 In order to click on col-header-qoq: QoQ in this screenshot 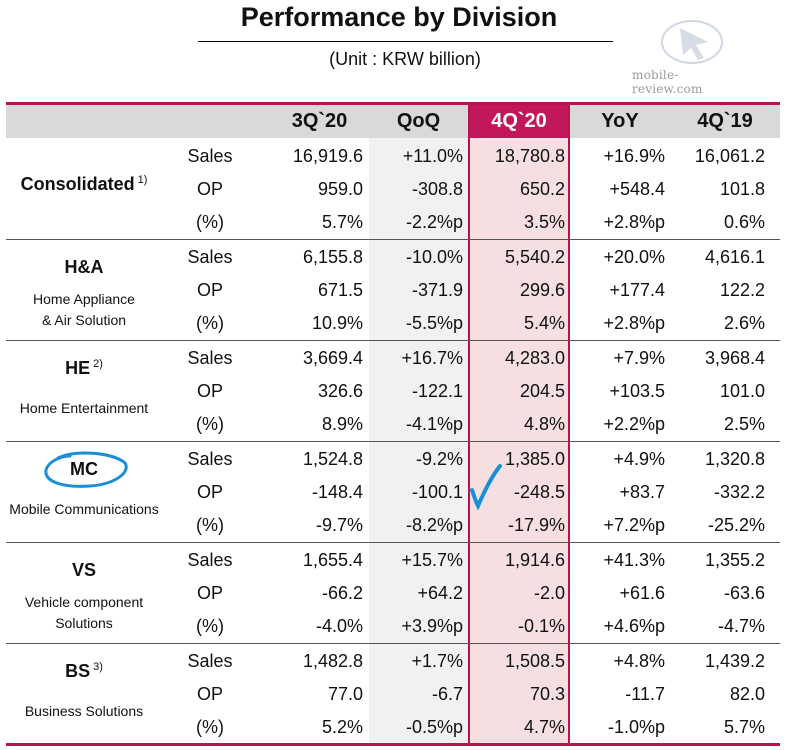, I will do `click(418, 121)`.